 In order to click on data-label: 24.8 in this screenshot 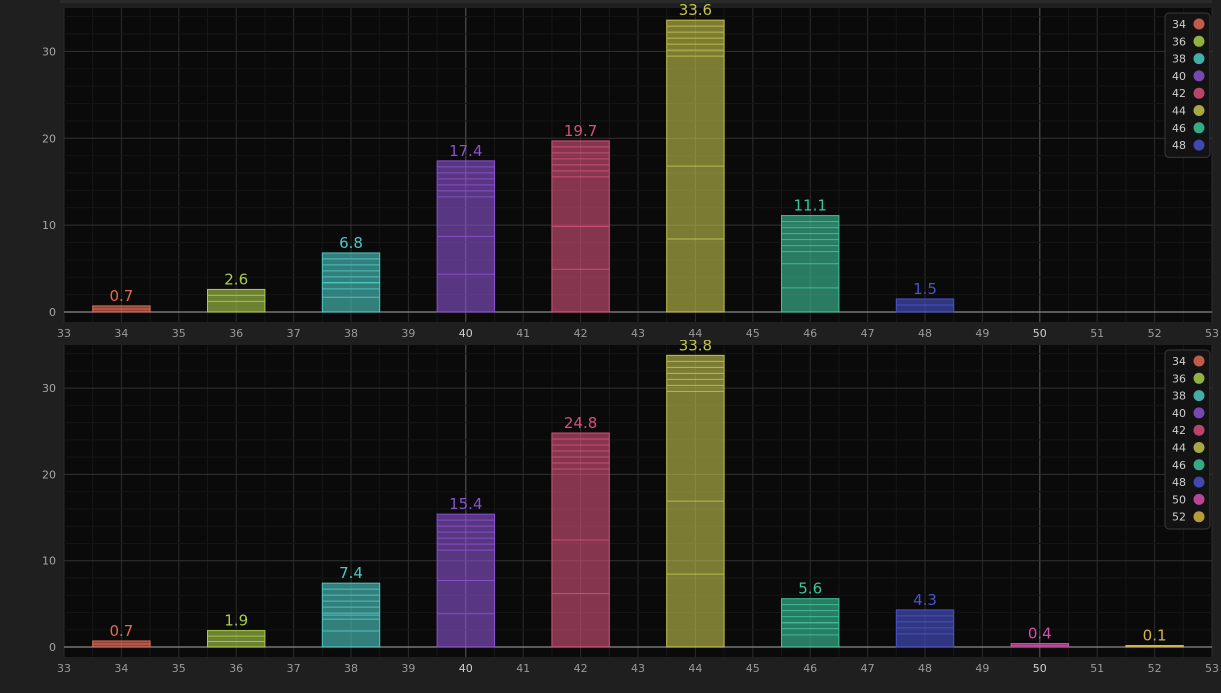, I will do `click(580, 423)`.